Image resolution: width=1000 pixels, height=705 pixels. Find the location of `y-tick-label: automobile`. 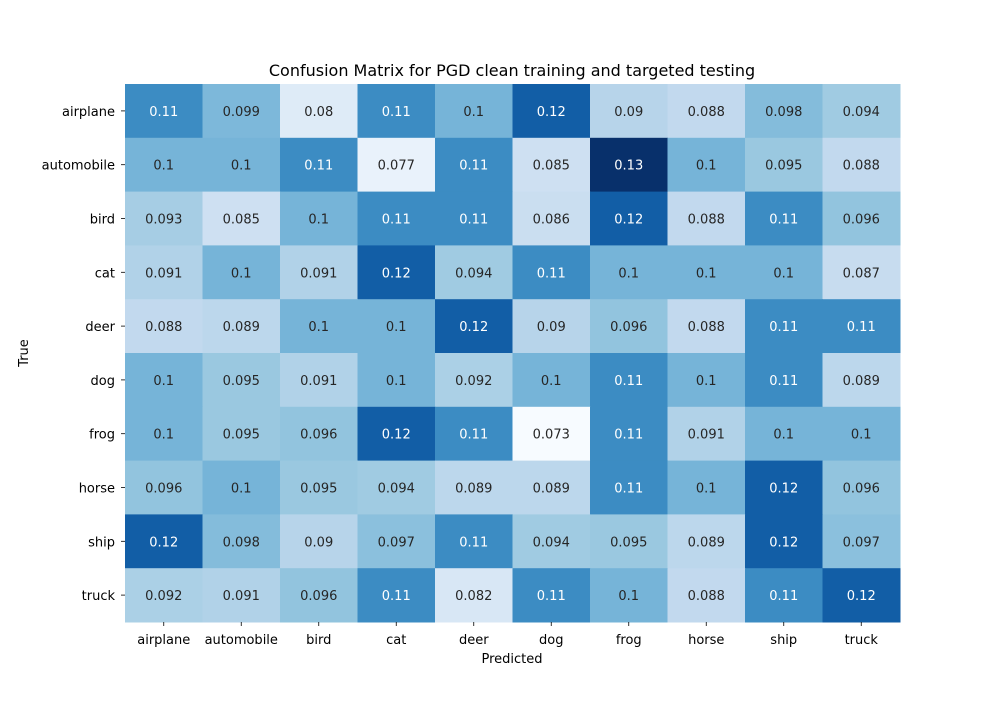

y-tick-label: automobile is located at coordinates (78, 166).